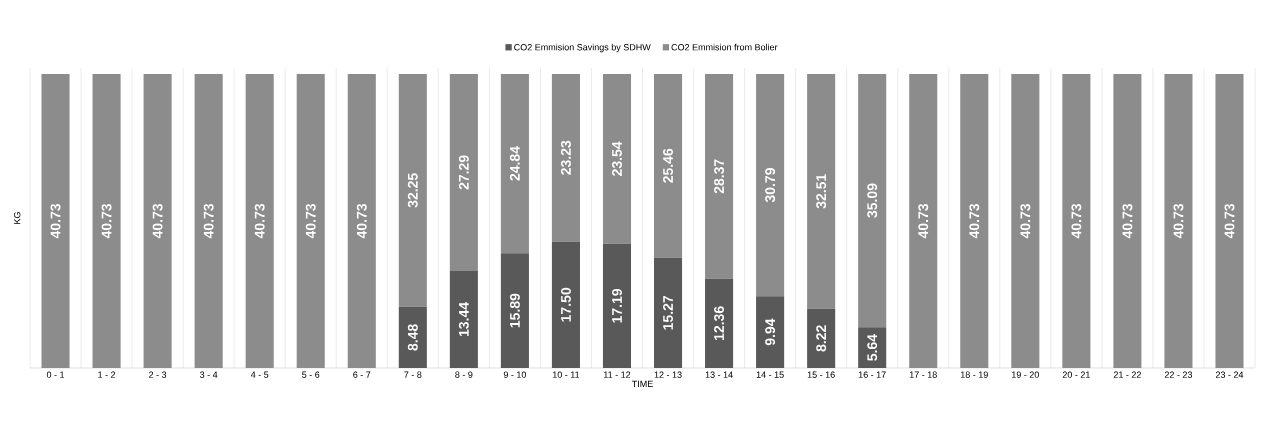 The height and width of the screenshot is (428, 1261). Describe the element at coordinates (259, 374) in the screenshot. I see `x-tick-label: 4 - 5` at that location.